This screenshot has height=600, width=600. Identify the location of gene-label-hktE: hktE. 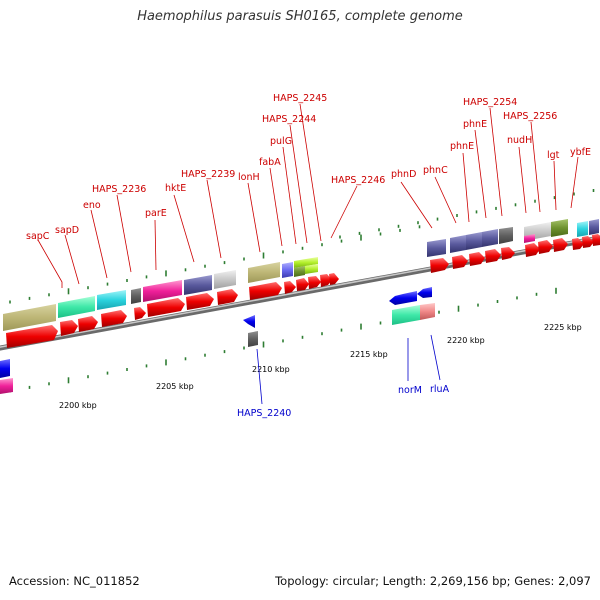
(175, 188).